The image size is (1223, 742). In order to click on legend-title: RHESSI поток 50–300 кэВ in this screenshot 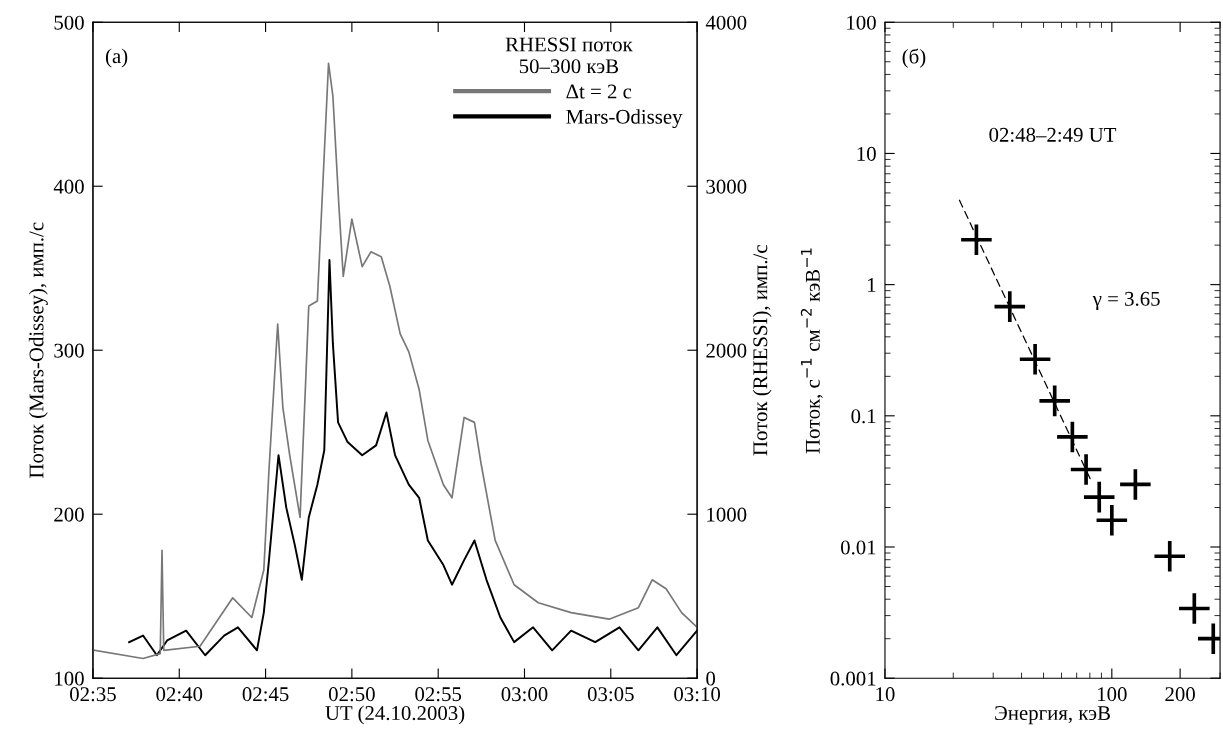, I will do `click(569, 55)`.